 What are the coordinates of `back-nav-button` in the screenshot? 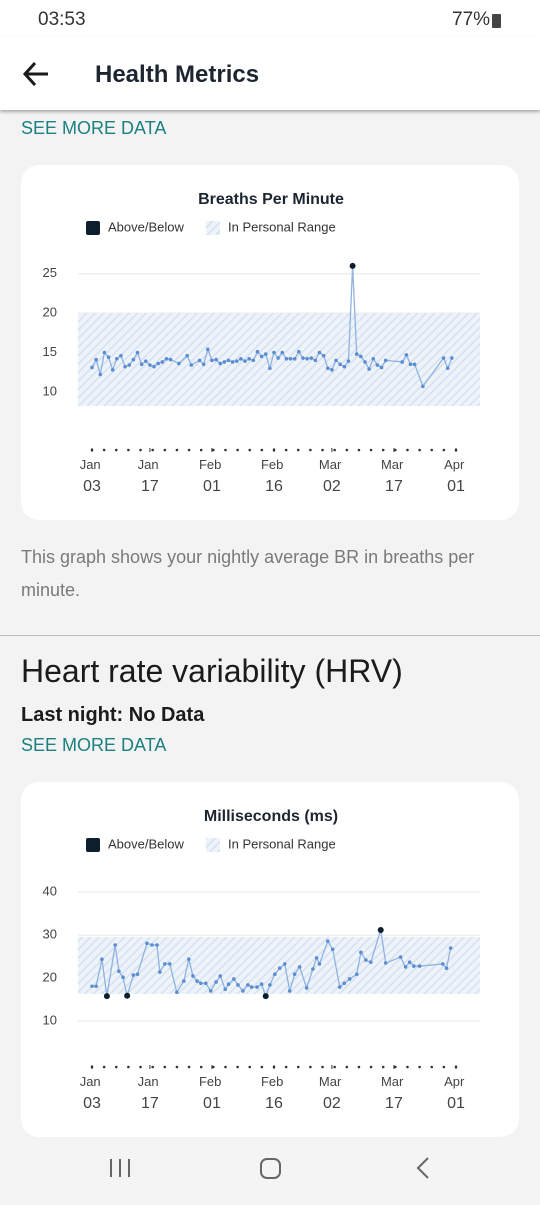 It's located at (422, 1168).